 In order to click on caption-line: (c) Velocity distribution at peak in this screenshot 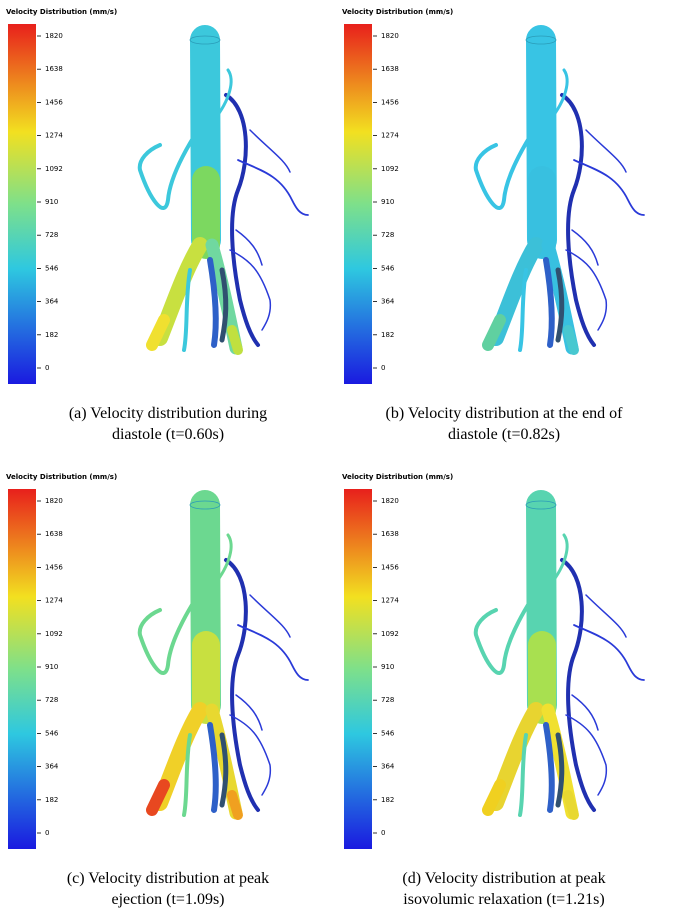, I will do `click(168, 878)`.